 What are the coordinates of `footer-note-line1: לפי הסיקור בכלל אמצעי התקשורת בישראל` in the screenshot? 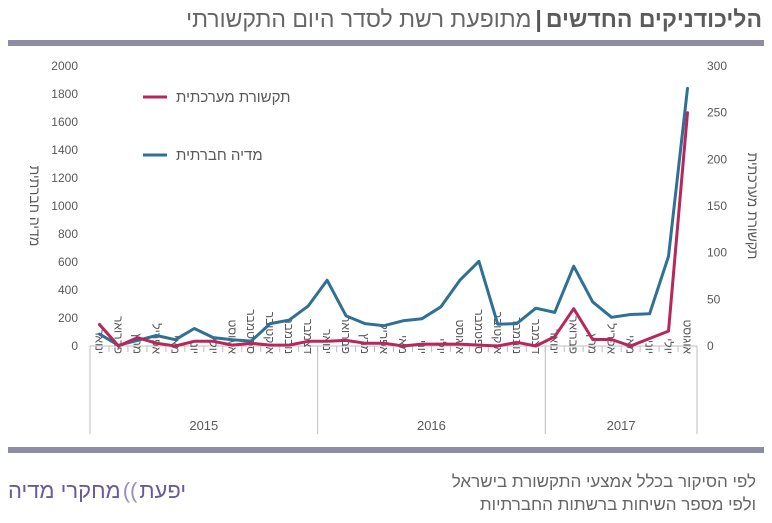 It's located at (603, 481).